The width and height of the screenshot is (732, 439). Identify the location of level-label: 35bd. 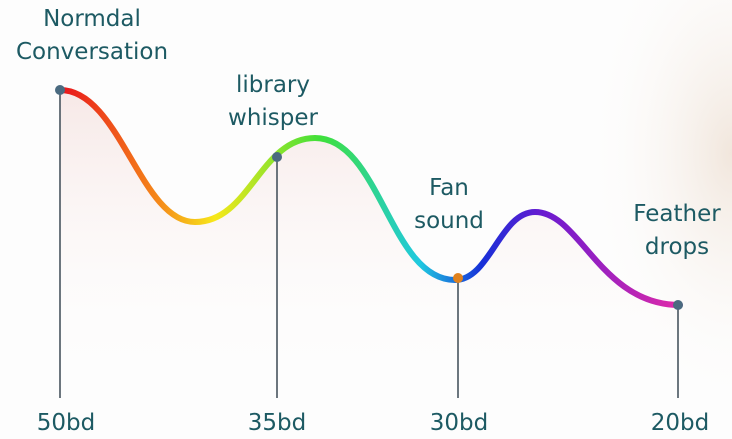
(277, 423).